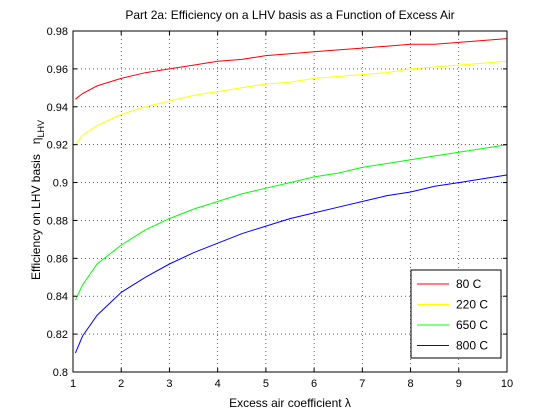 This screenshot has height=419, width=560. I want to click on y-tick-label: 0.8, so click(60, 373).